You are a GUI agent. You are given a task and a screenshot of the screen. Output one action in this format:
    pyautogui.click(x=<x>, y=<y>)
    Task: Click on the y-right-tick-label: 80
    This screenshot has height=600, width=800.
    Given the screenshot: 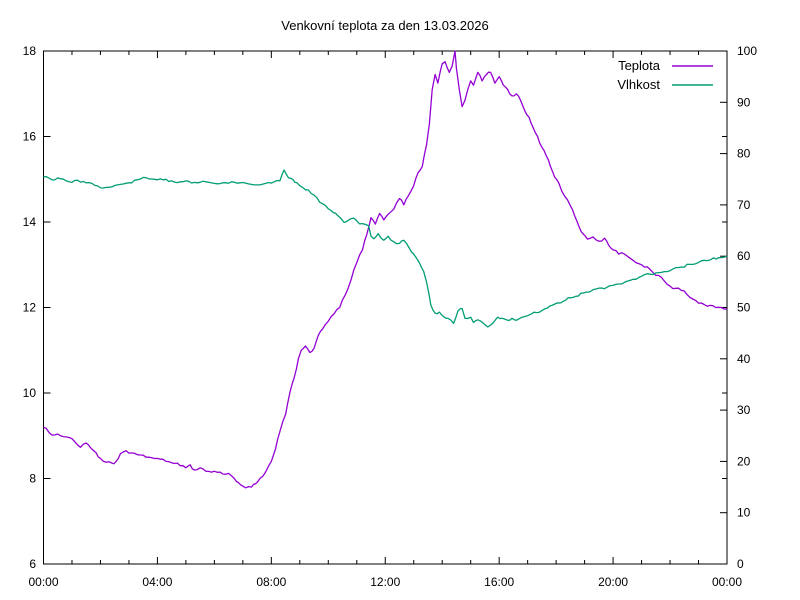 What is the action you would take?
    pyautogui.click(x=744, y=154)
    